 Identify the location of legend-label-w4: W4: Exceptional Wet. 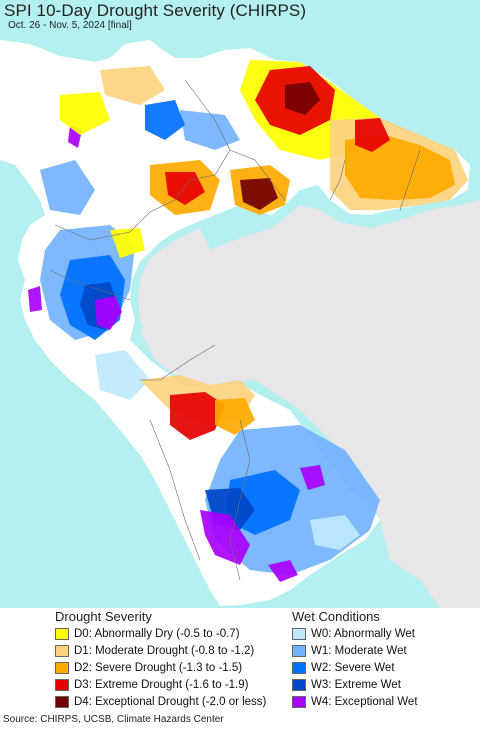
(364, 702).